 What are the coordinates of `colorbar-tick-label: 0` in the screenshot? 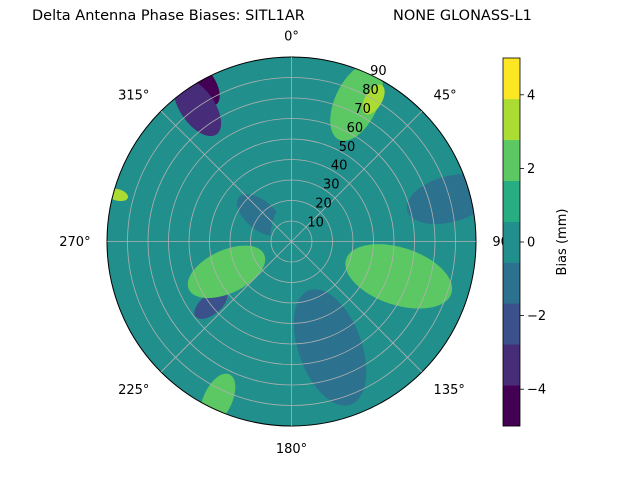 It's located at (531, 243).